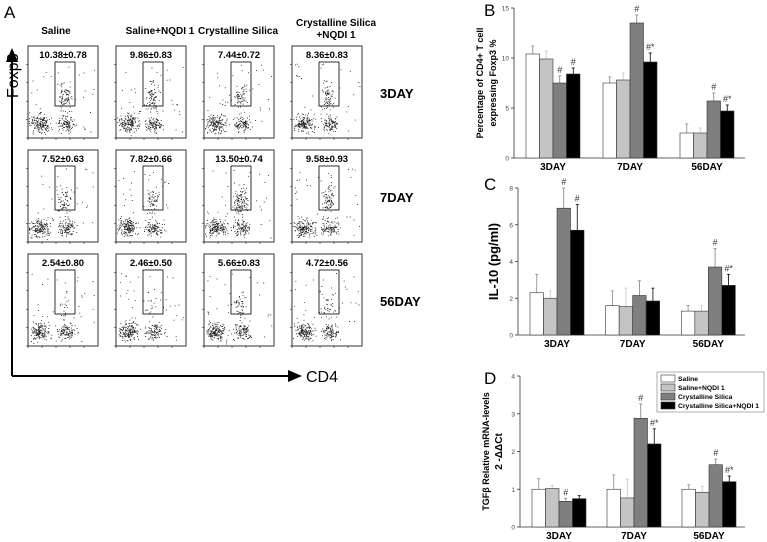 The width and height of the screenshot is (767, 542). I want to click on legend-swatch, so click(668, 405).